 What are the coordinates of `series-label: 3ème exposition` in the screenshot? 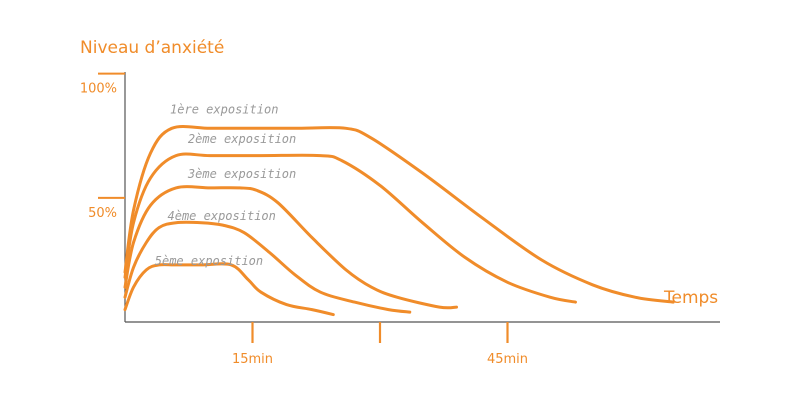 It's located at (241, 174).